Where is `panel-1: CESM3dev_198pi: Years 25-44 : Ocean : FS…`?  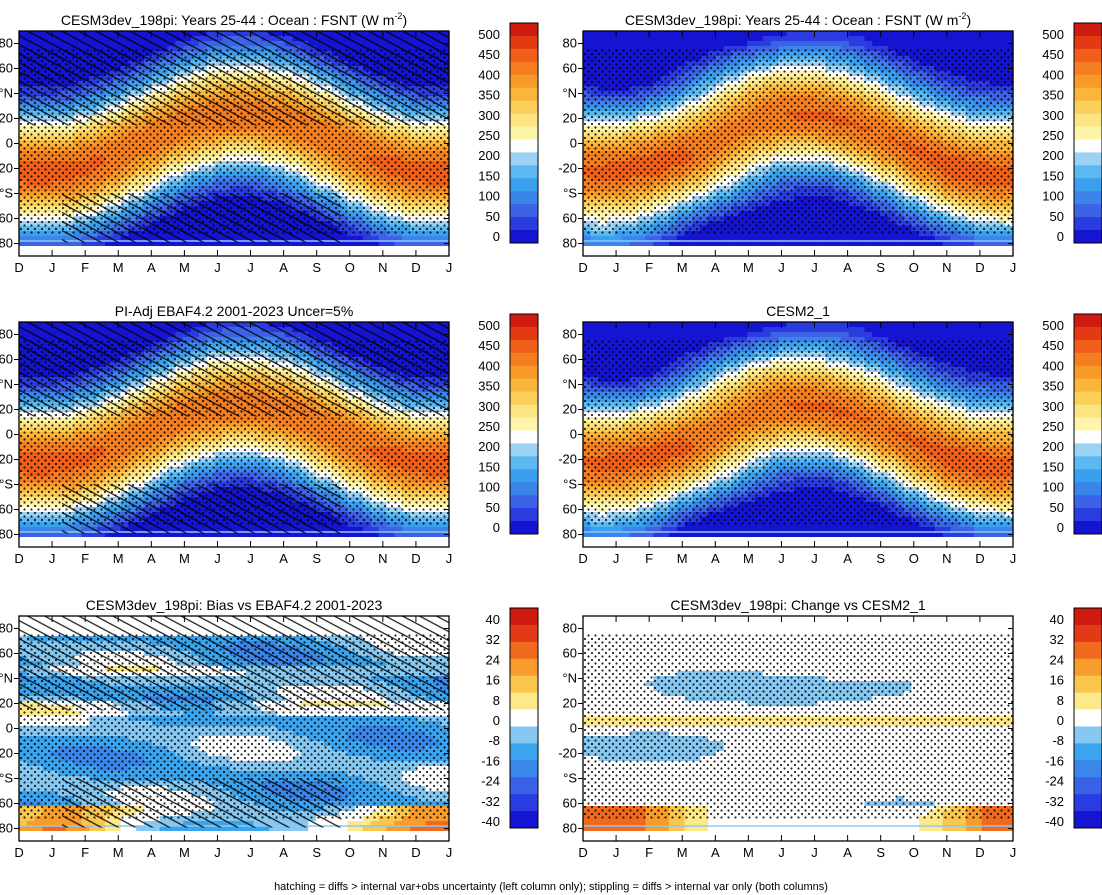 panel-1: CESM3dev_198pi: Years 25-44 : Ocean : FS… is located at coordinates (226, 143).